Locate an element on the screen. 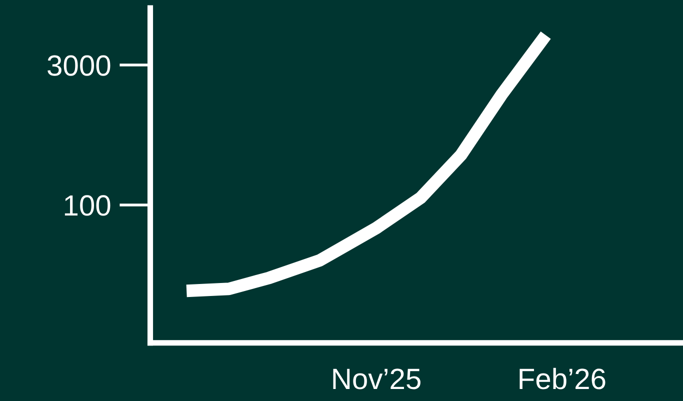  x-tick-label: Feb’26 is located at coordinates (563, 379).